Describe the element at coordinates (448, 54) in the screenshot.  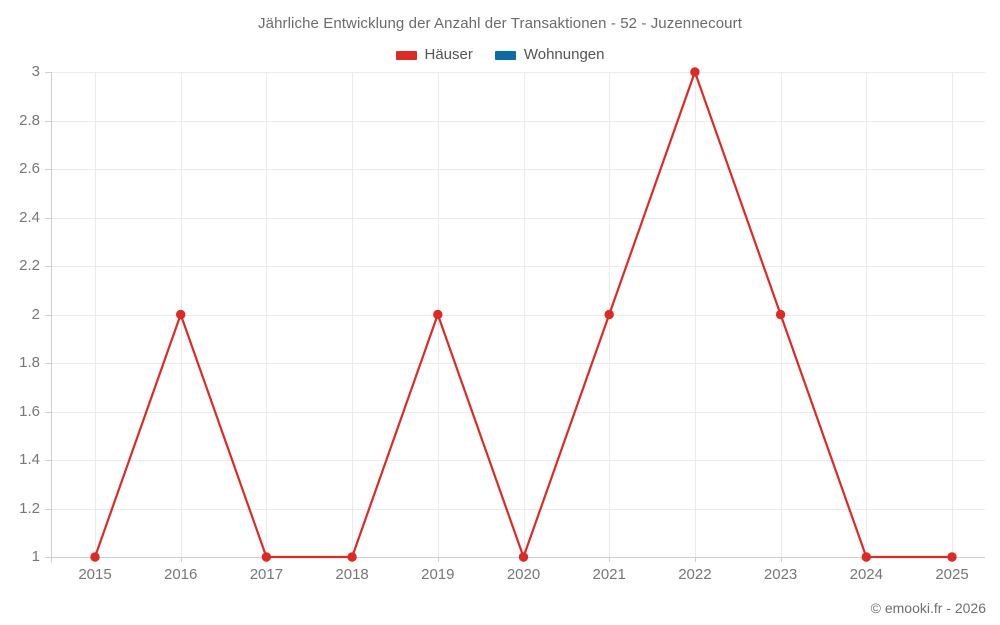
I see `legend-label-hauser: Häuser` at that location.